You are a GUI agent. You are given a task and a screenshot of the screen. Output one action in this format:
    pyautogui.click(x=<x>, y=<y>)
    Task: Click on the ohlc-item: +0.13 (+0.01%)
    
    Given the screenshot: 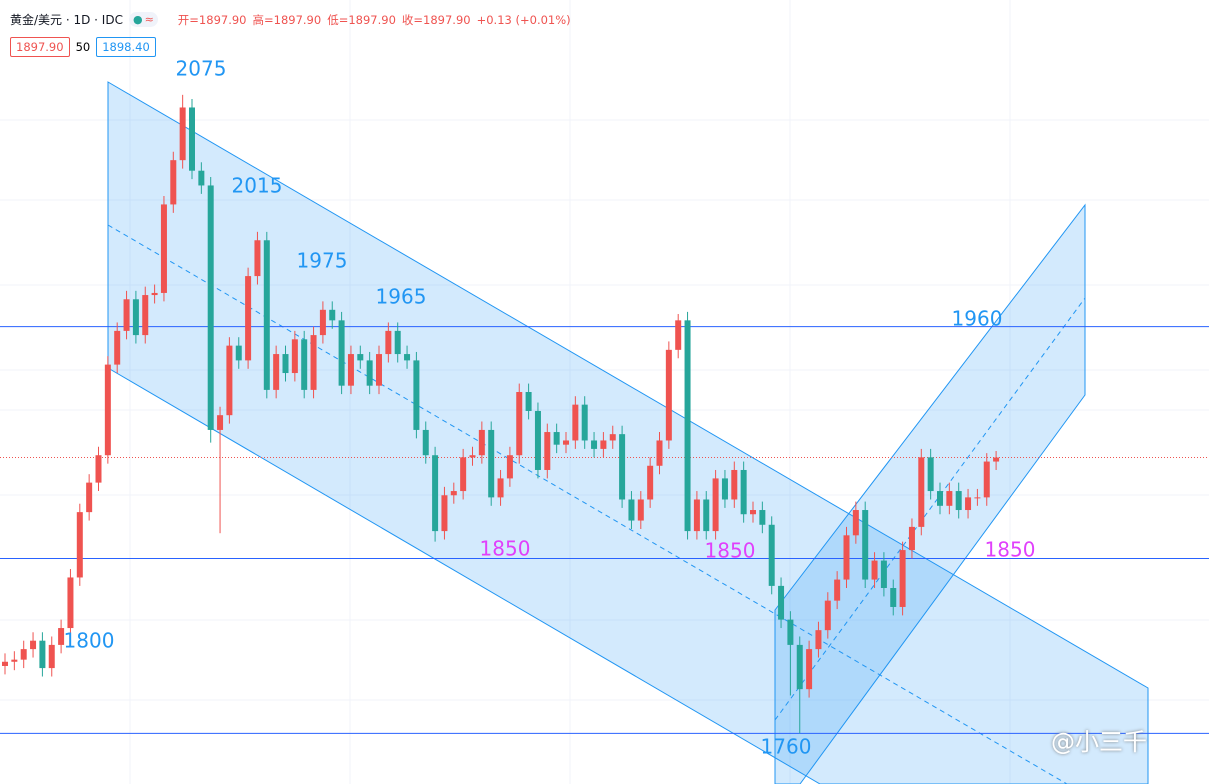 What is the action you would take?
    pyautogui.click(x=523, y=19)
    